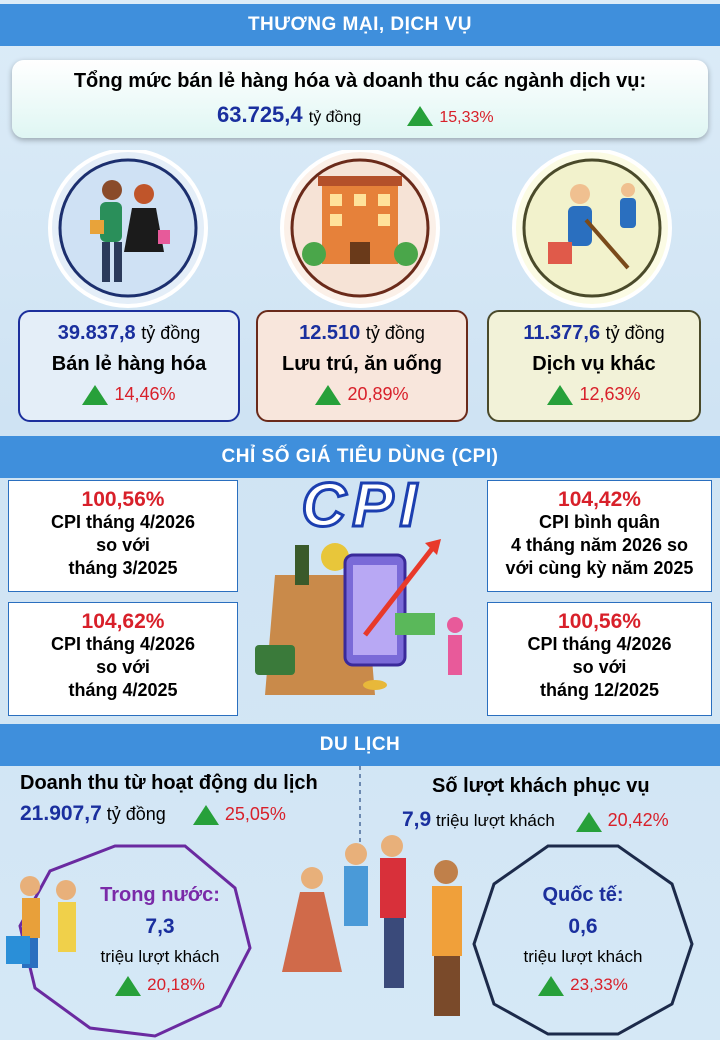  Describe the element at coordinates (160, 940) in the screenshot. I see `domestic: Trong nước: 7,3 triệu lượt khách 20,18%` at that location.